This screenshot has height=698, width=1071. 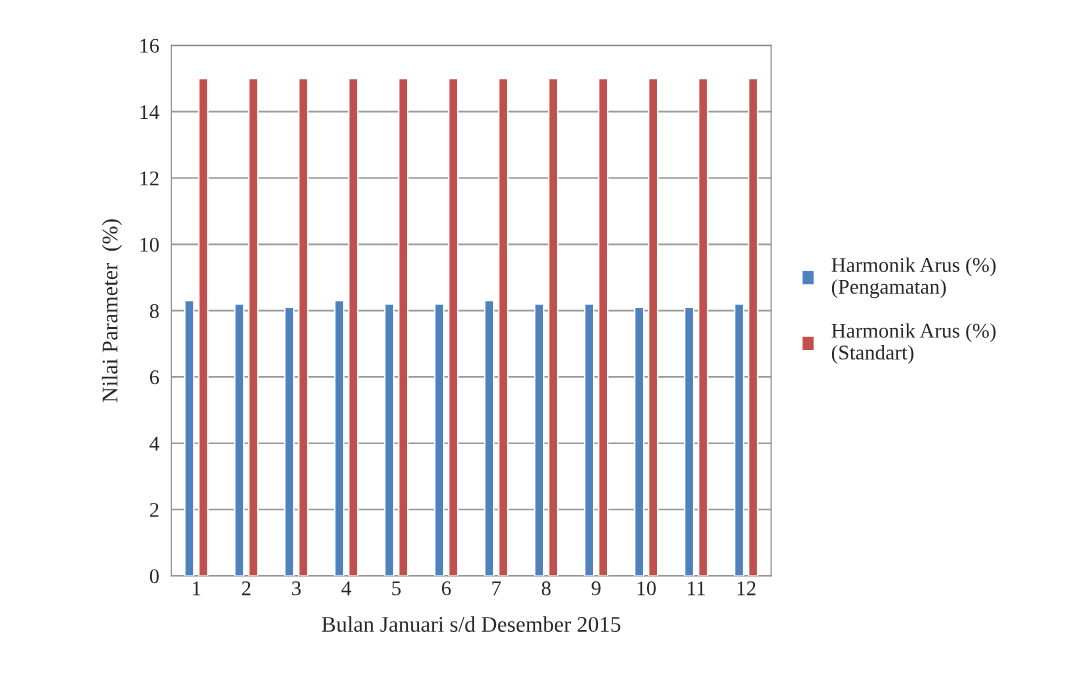 I want to click on legend-label: Harmonik Arus (%) (Standart), so click(x=913, y=343).